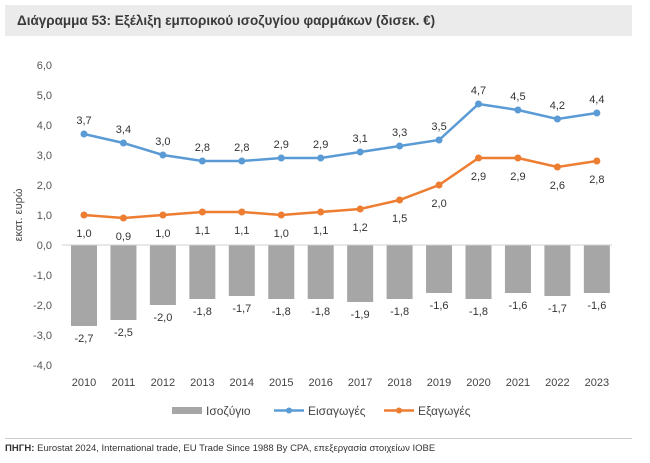 Image resolution: width=650 pixels, height=463 pixels. I want to click on x-tick-label: 2019, so click(439, 383).